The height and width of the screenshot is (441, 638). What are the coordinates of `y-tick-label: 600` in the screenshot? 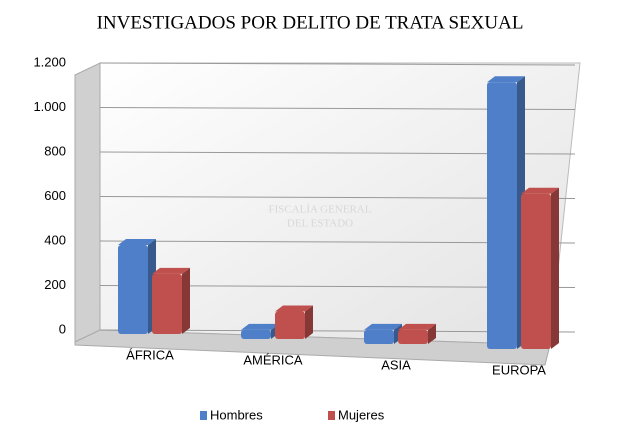 It's located at (55, 195).